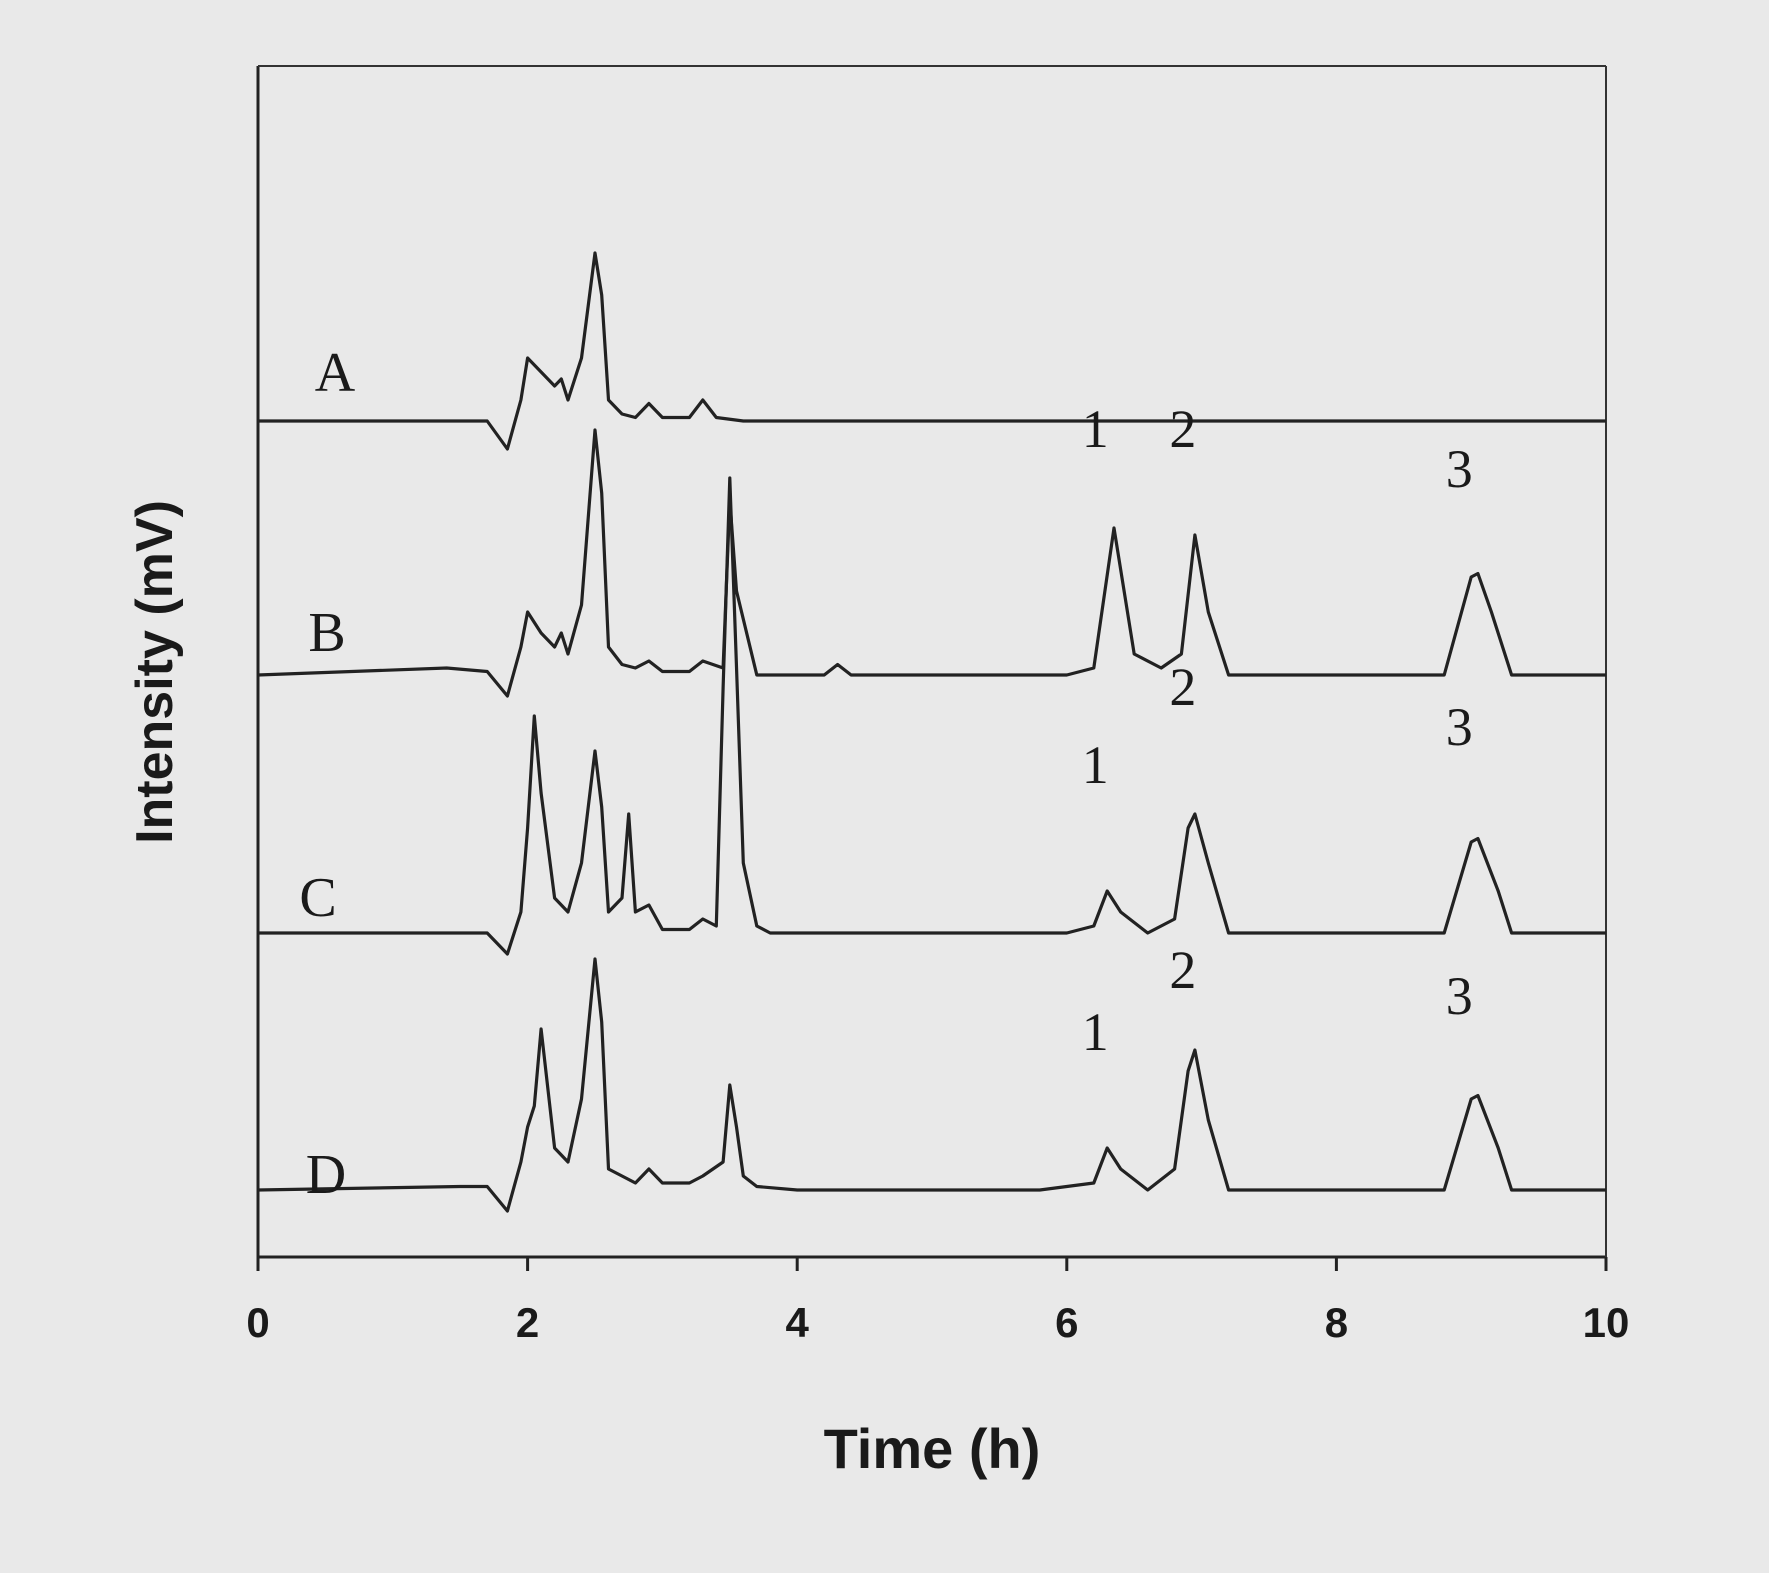 This screenshot has height=1573, width=1769. What do you see at coordinates (1066, 1322) in the screenshot?
I see `x-tick-label-6: 6` at bounding box center [1066, 1322].